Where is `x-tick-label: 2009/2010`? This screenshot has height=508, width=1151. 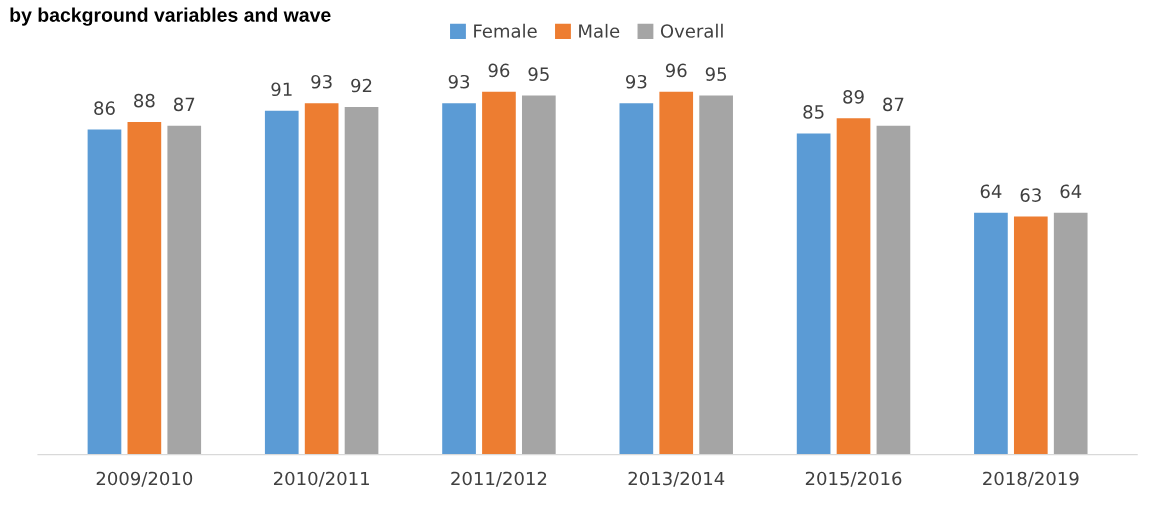
x-tick-label: 2009/2010 is located at coordinates (144, 479).